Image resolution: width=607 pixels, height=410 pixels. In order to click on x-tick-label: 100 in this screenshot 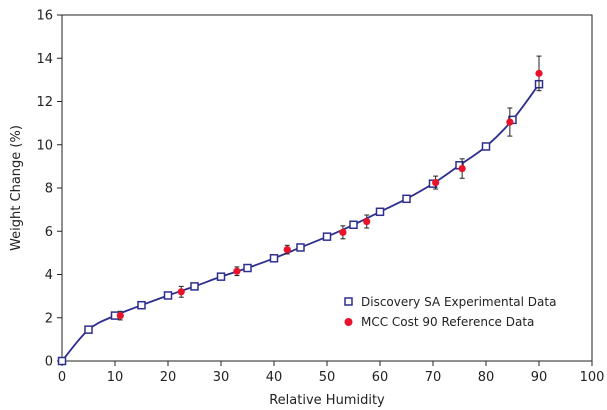, I will do `click(592, 377)`.